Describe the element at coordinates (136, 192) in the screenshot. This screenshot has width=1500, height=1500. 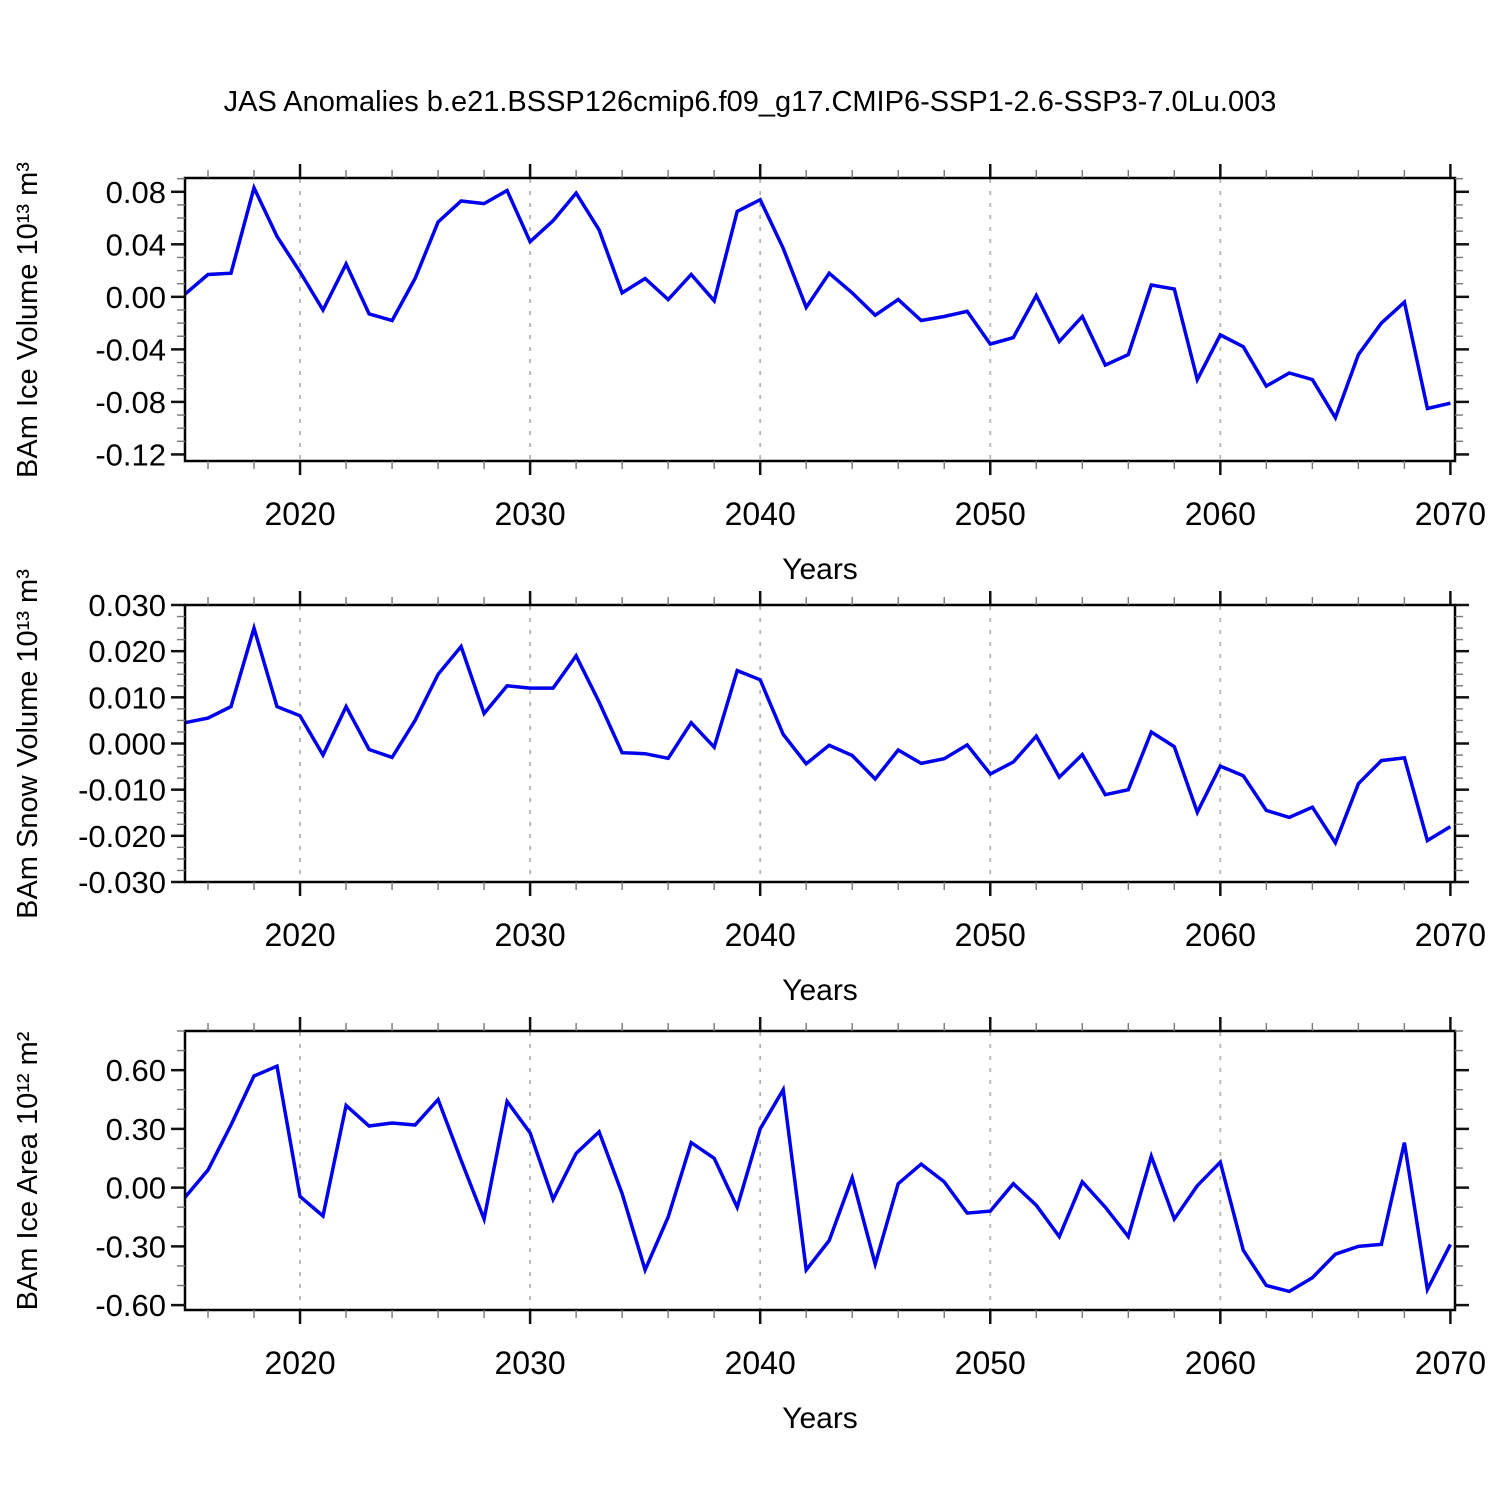
I see `y-tick-label: 0.08` at that location.